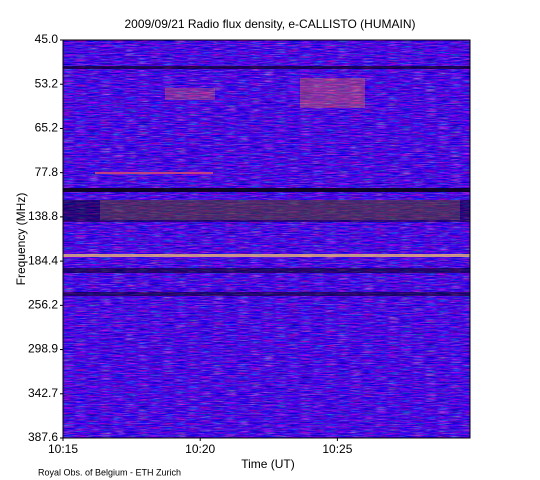  What do you see at coordinates (268, 464) in the screenshot?
I see `x-axis-label: Time (UT)` at bounding box center [268, 464].